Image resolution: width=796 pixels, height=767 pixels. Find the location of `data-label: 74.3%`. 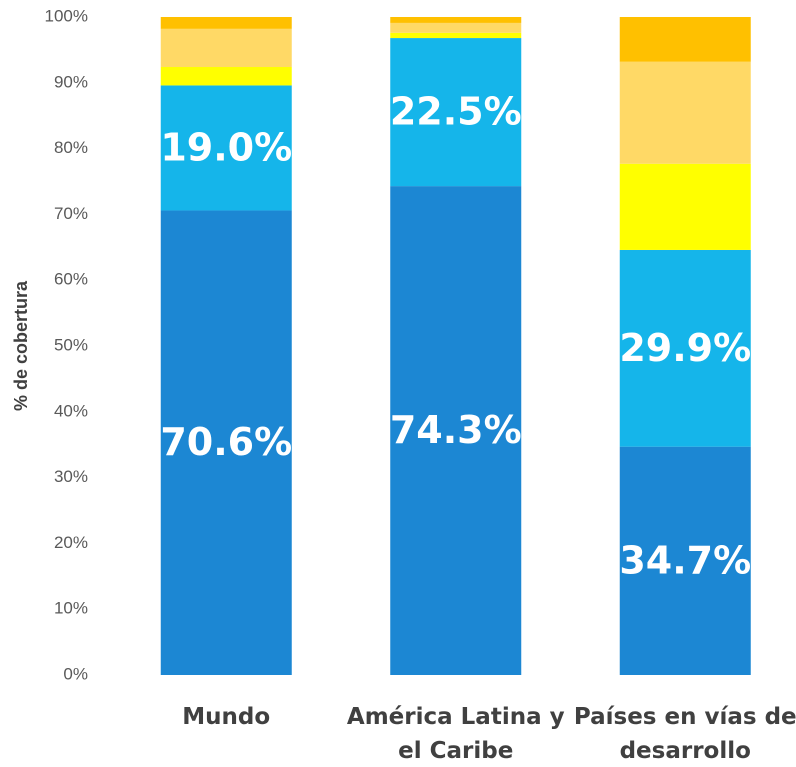

data-label: 74.3% is located at coordinates (456, 430).